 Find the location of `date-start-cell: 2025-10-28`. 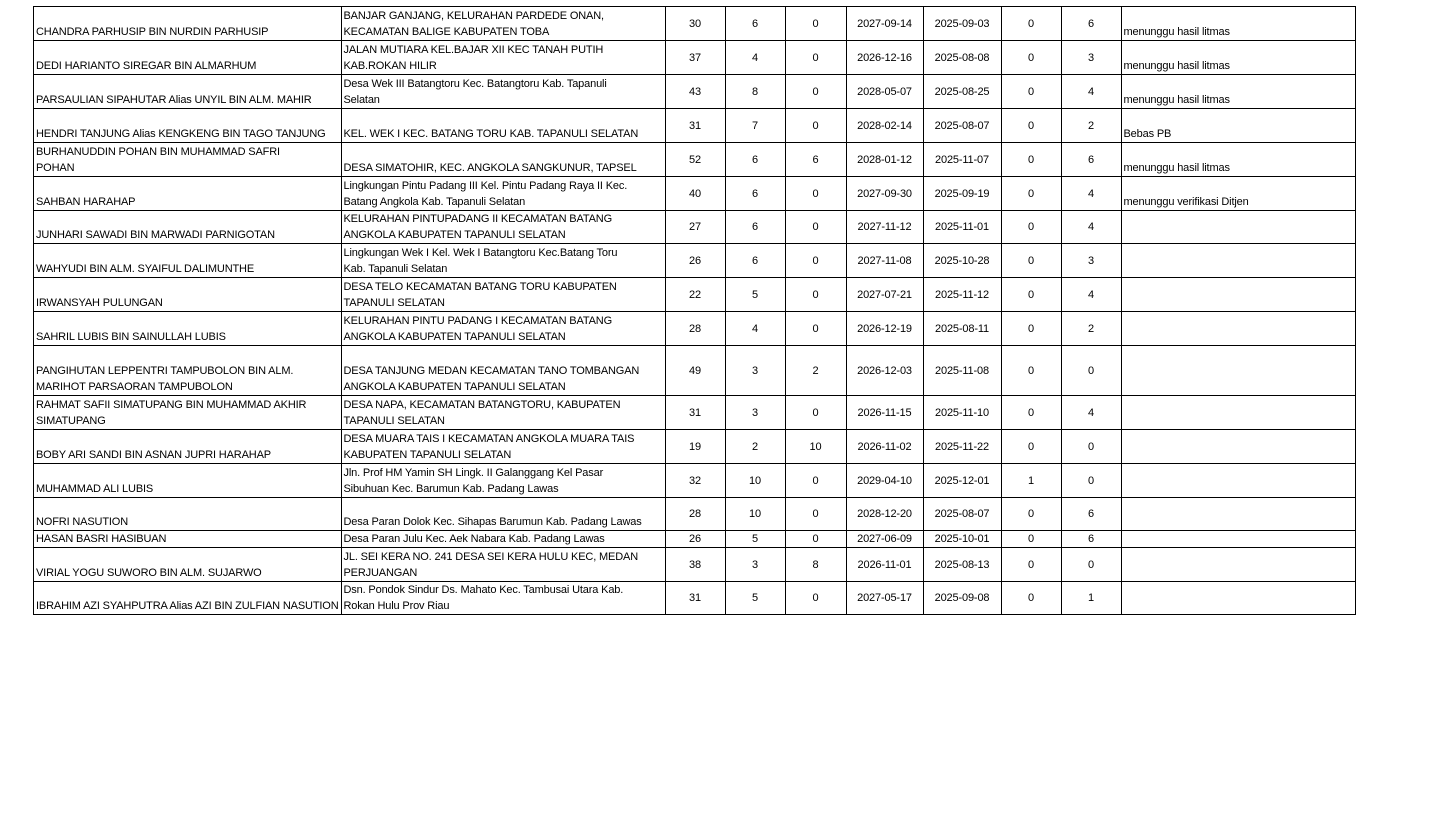

date-start-cell: 2025-10-28 is located at coordinates (962, 260).